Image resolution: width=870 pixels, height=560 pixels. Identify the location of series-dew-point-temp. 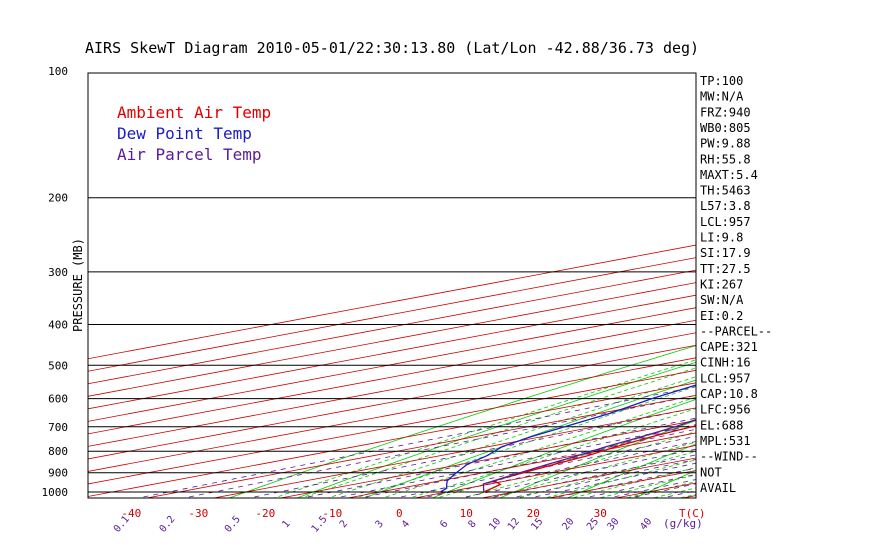
(567, 438).